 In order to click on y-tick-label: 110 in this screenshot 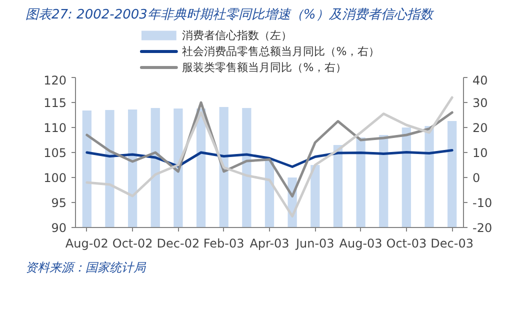, I will do `click(55, 128)`.